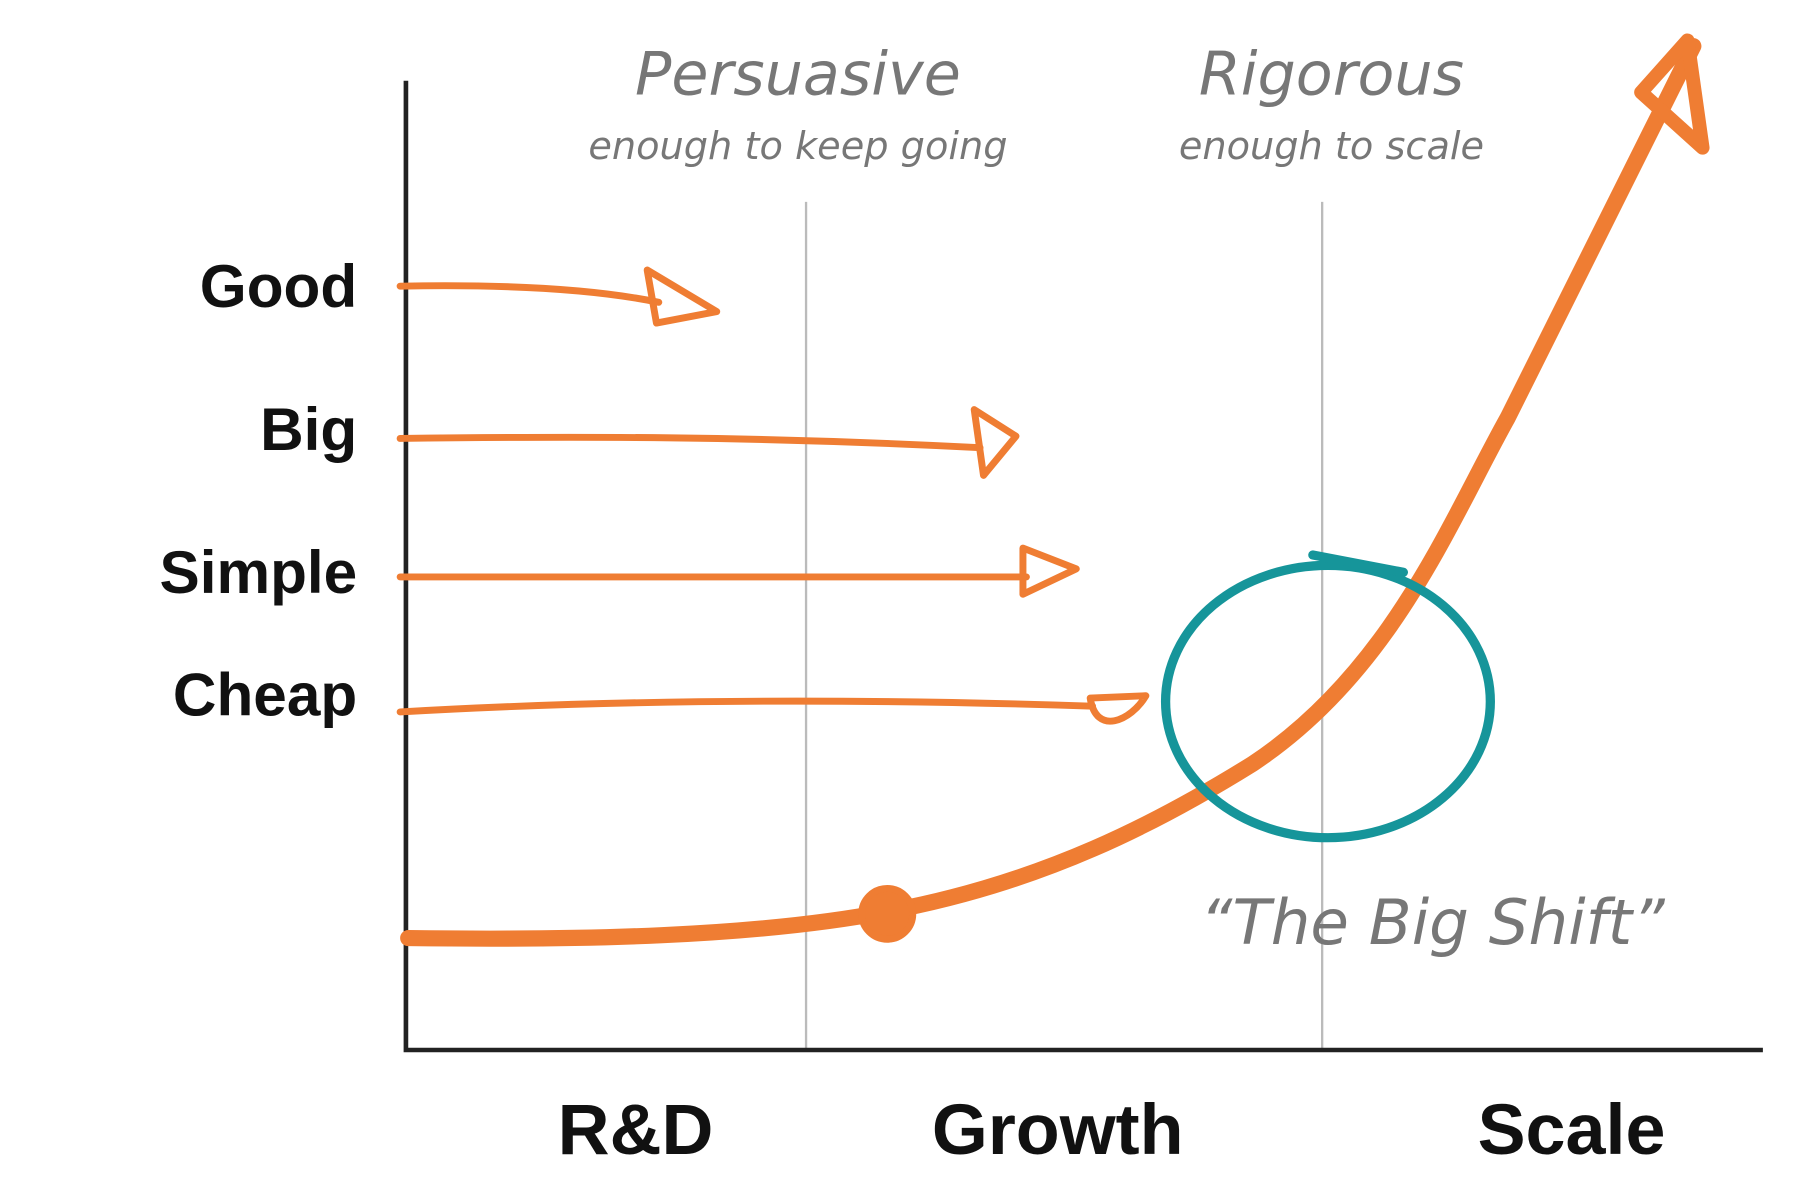  Describe the element at coordinates (265, 695) in the screenshot. I see `row-label: Cheap` at that location.